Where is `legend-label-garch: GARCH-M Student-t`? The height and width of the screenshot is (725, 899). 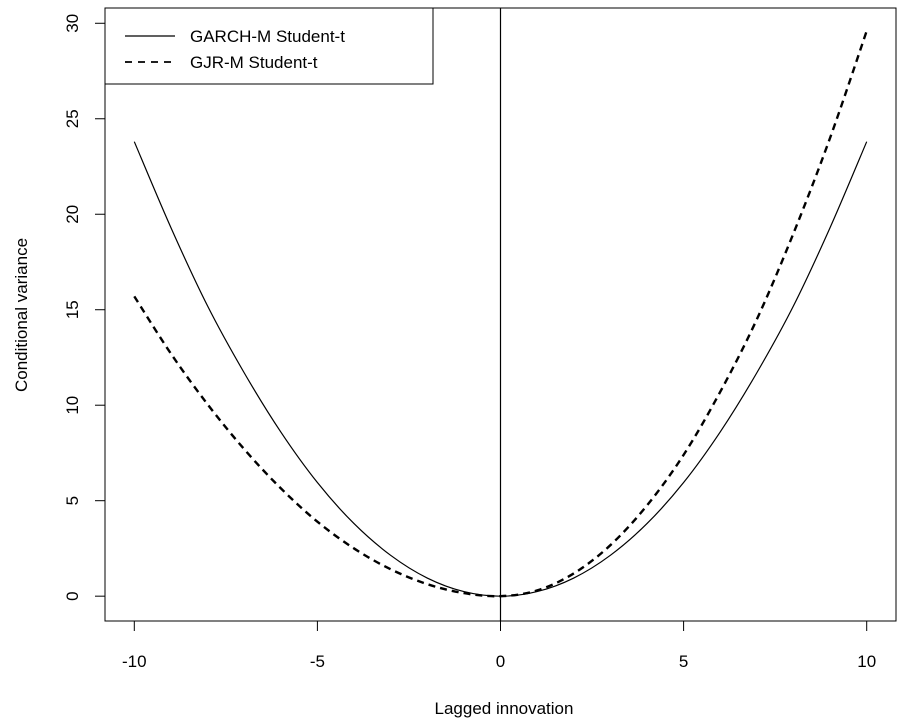 legend-label-garch: GARCH-M Student-t is located at coordinates (267, 36).